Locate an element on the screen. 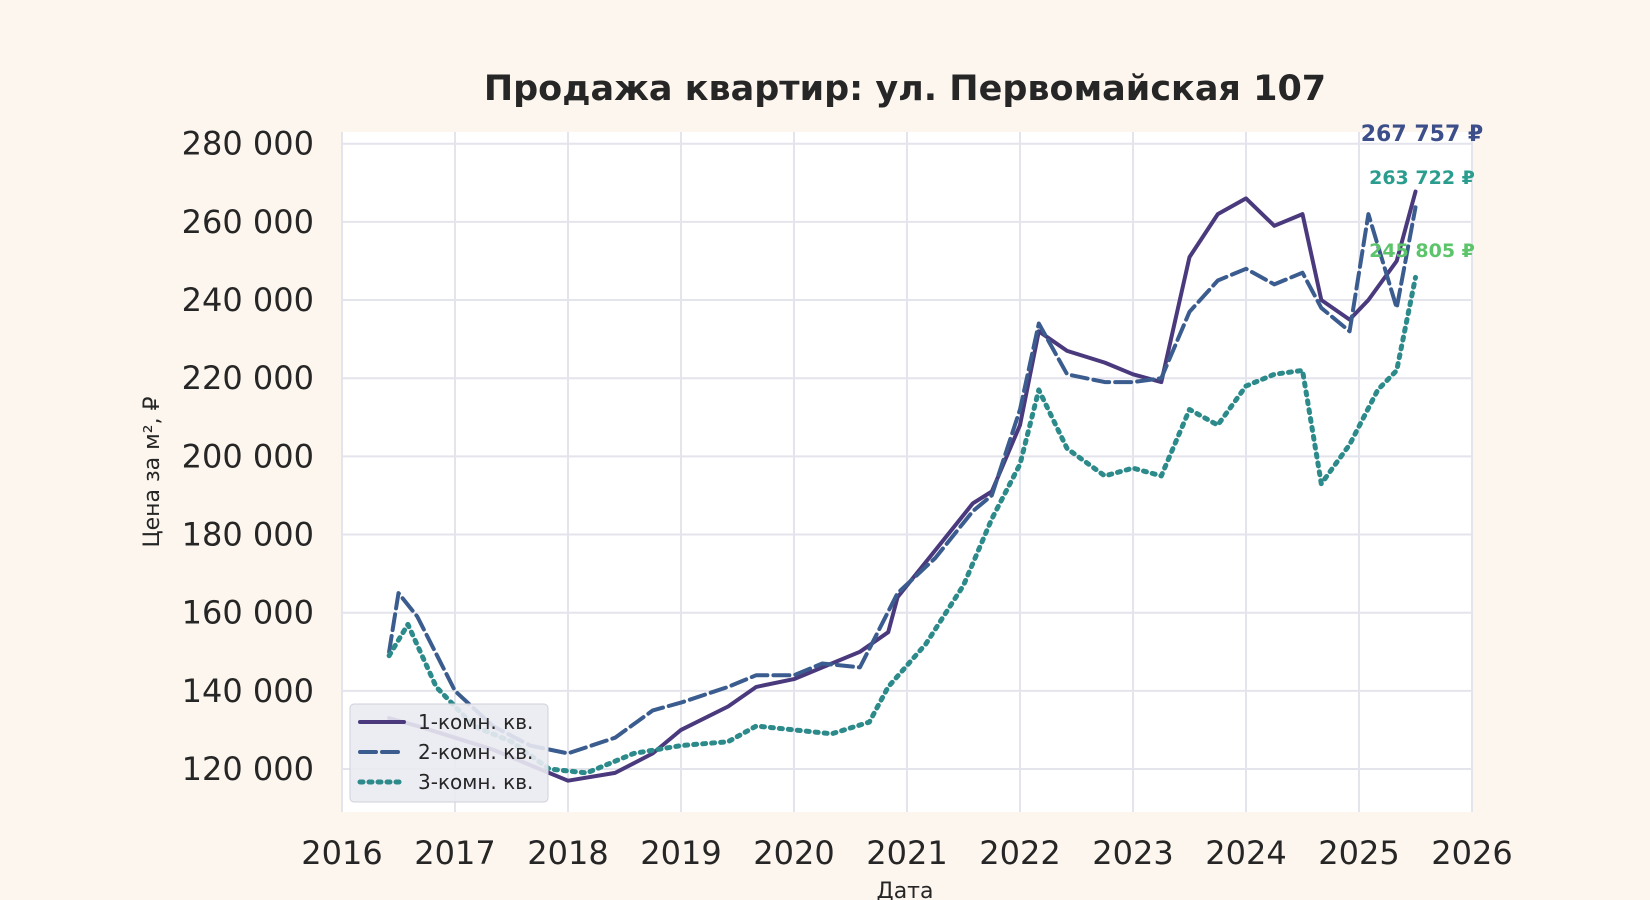 The image size is (1650, 900). y-tick-label: 180 000 is located at coordinates (248, 535).